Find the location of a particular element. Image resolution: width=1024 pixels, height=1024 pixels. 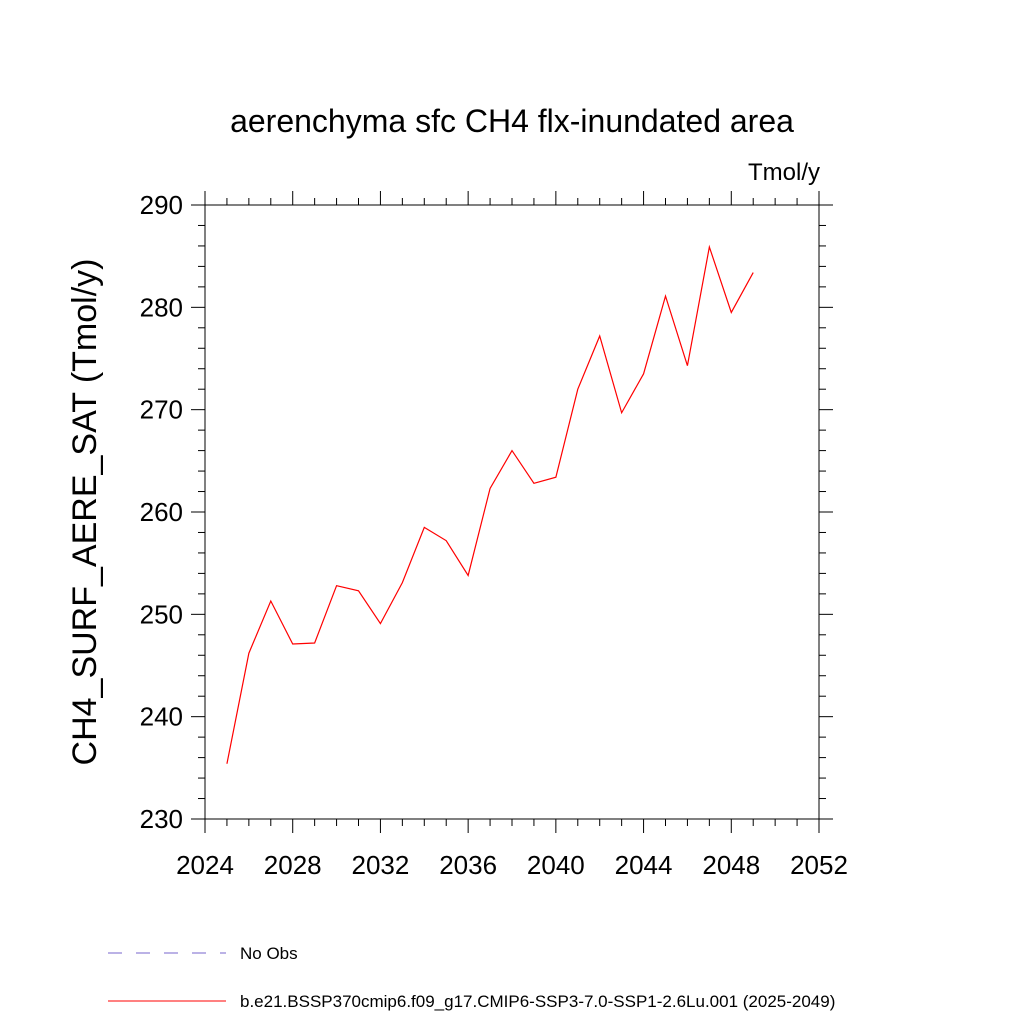

chart-title: aerenchyma sfc CH4 flx-inundated area is located at coordinates (512, 121).